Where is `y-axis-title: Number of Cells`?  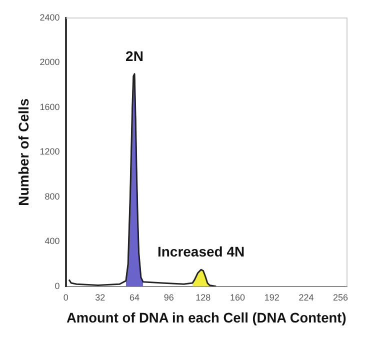 y-axis-title: Number of Cells is located at coordinates (23, 152).